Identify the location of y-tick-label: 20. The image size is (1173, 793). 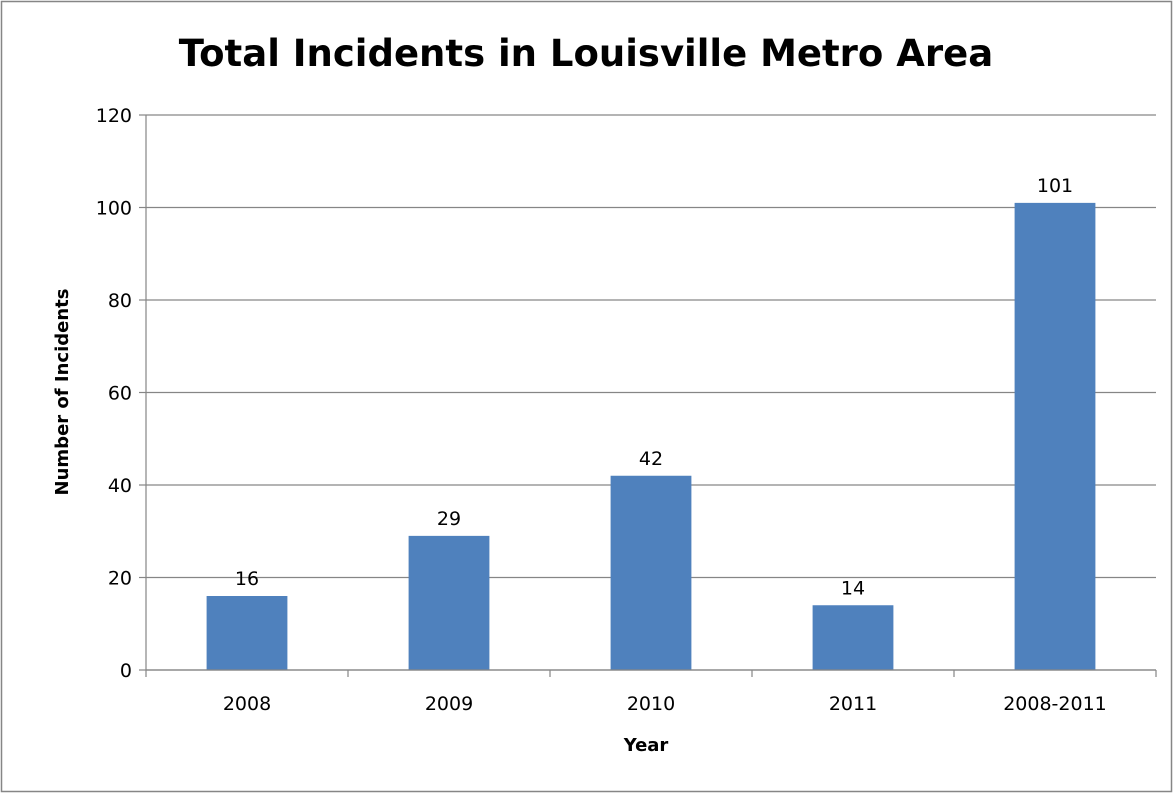
(120, 579).